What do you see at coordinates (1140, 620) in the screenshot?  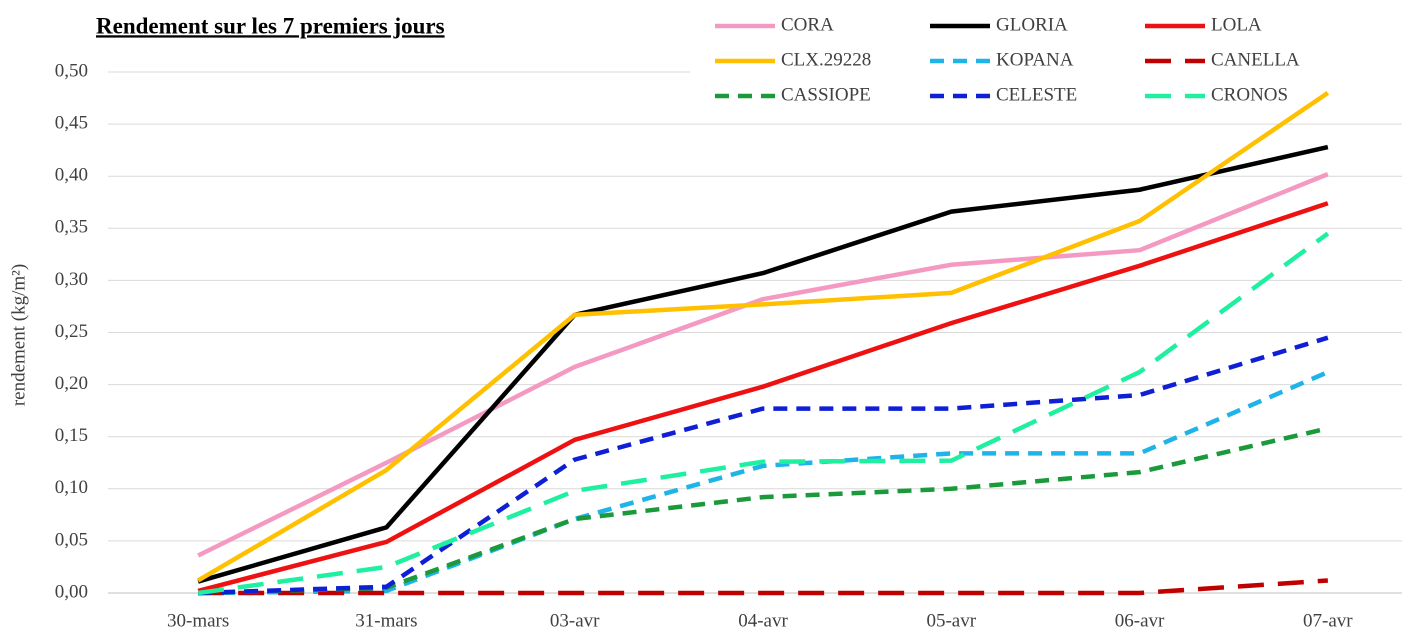 I see `x-tick-label: 06-avr` at bounding box center [1140, 620].